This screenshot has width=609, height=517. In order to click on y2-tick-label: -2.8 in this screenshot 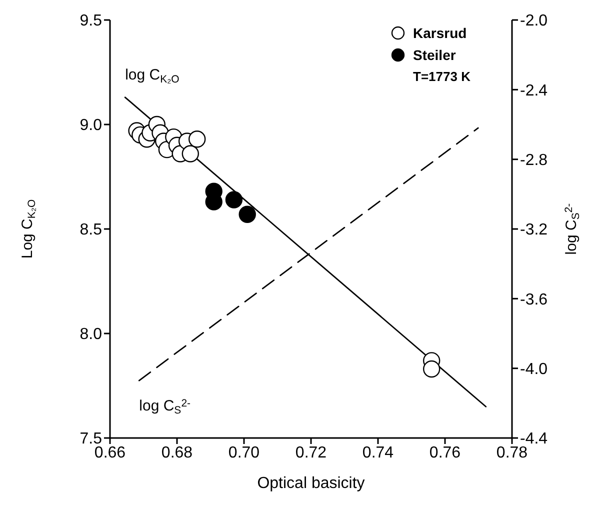, I will do `click(534, 161)`.